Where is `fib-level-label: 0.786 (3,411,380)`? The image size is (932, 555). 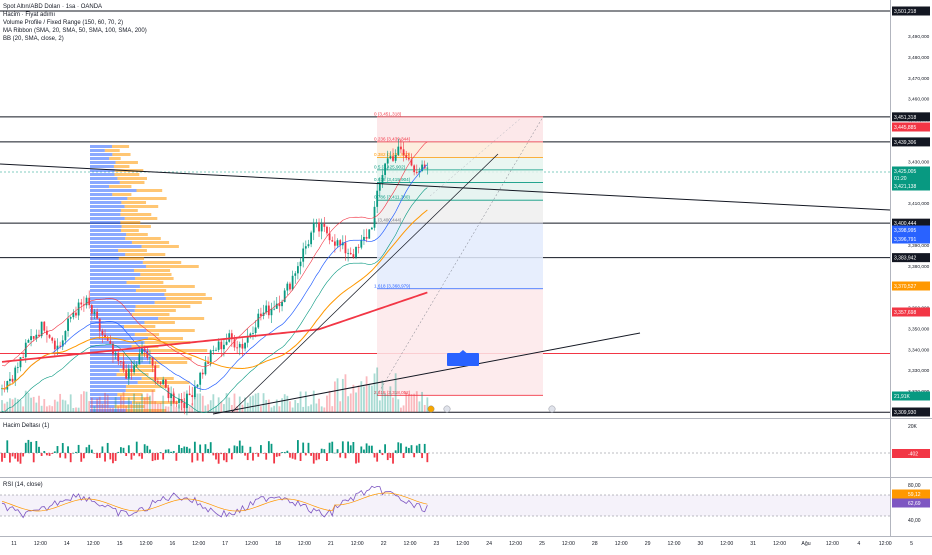
fib-level-label: 0.786 (3,411,380) is located at coordinates (392, 197).